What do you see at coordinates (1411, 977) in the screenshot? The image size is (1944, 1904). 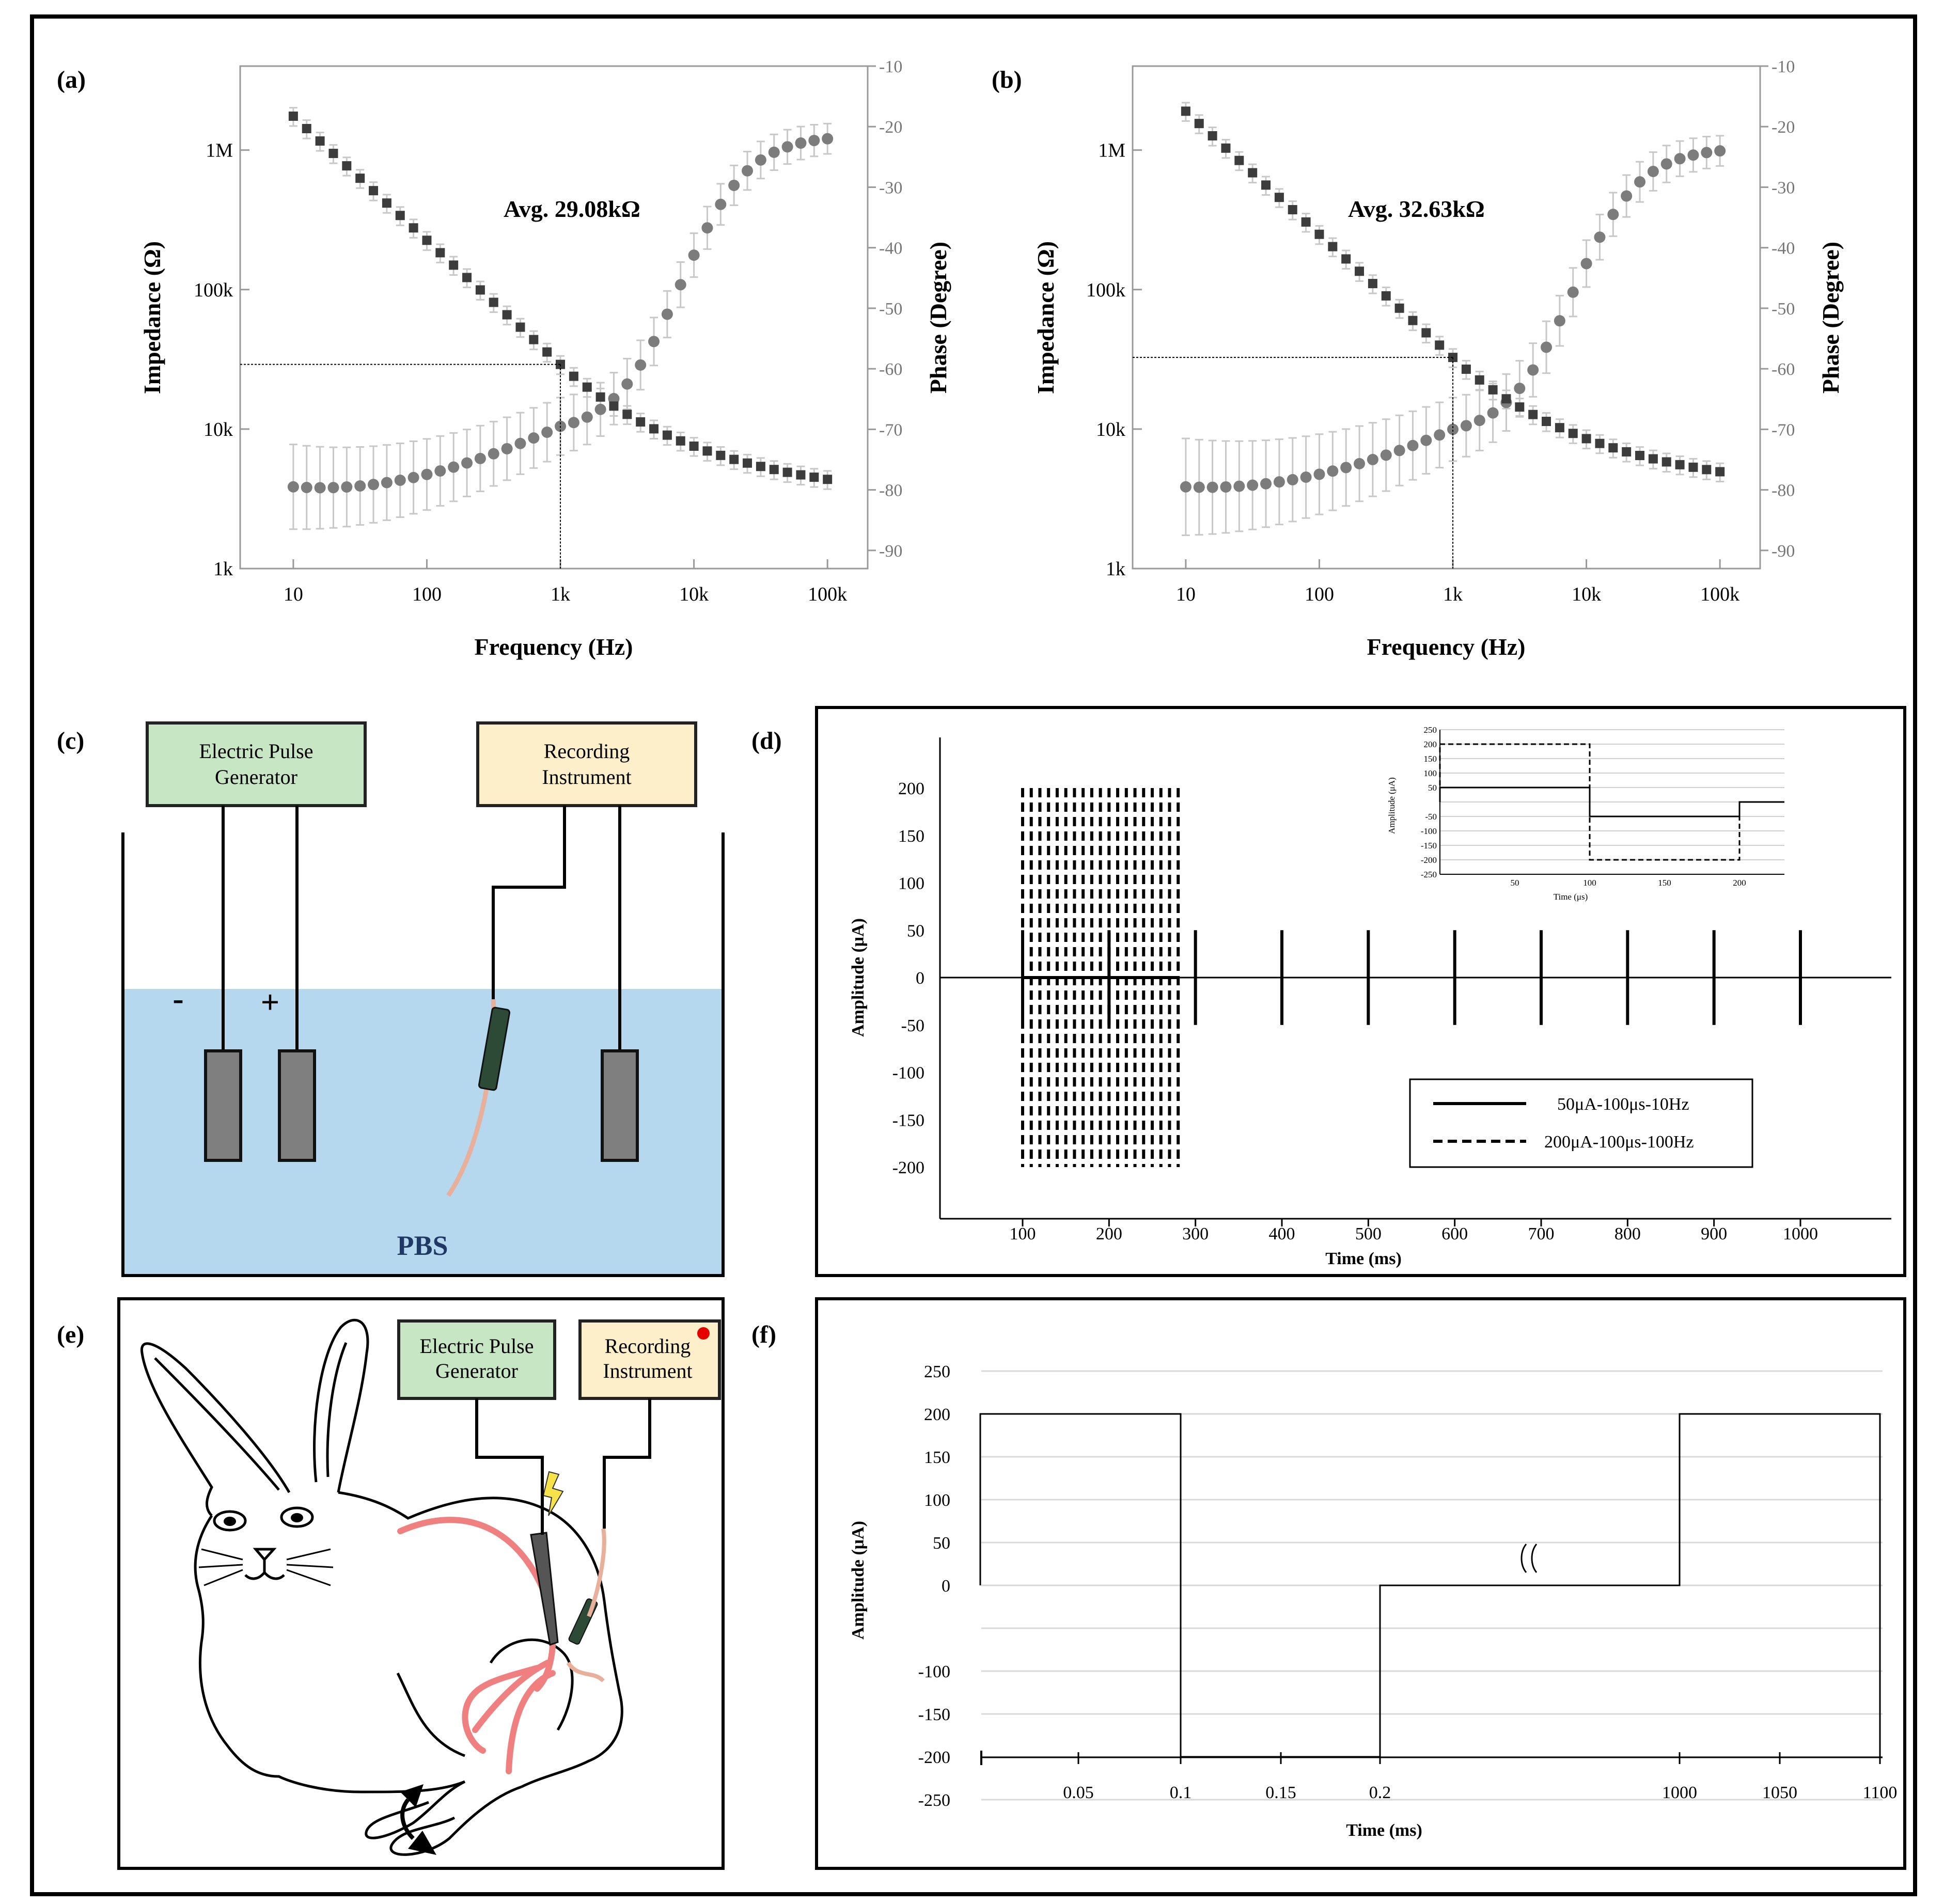 I see `pulse-marks-d` at bounding box center [1411, 977].